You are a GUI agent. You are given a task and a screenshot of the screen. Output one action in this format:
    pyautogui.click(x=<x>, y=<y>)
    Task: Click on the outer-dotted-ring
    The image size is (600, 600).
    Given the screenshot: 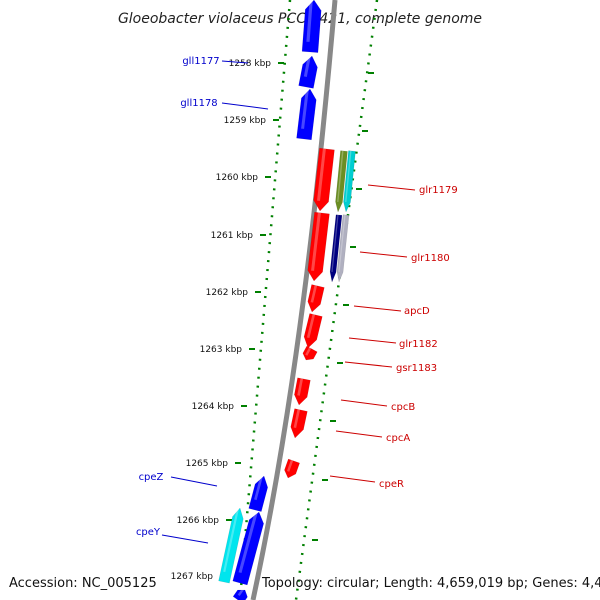 What is the action you would take?
    pyautogui.click(x=336, y=300)
    